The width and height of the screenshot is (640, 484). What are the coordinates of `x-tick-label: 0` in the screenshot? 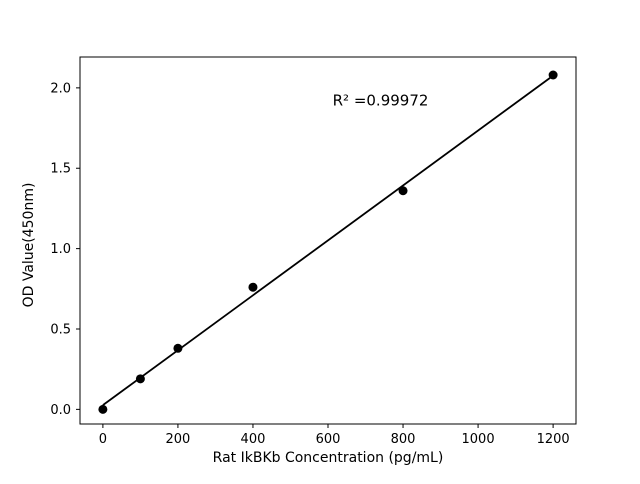 It's located at (103, 439).